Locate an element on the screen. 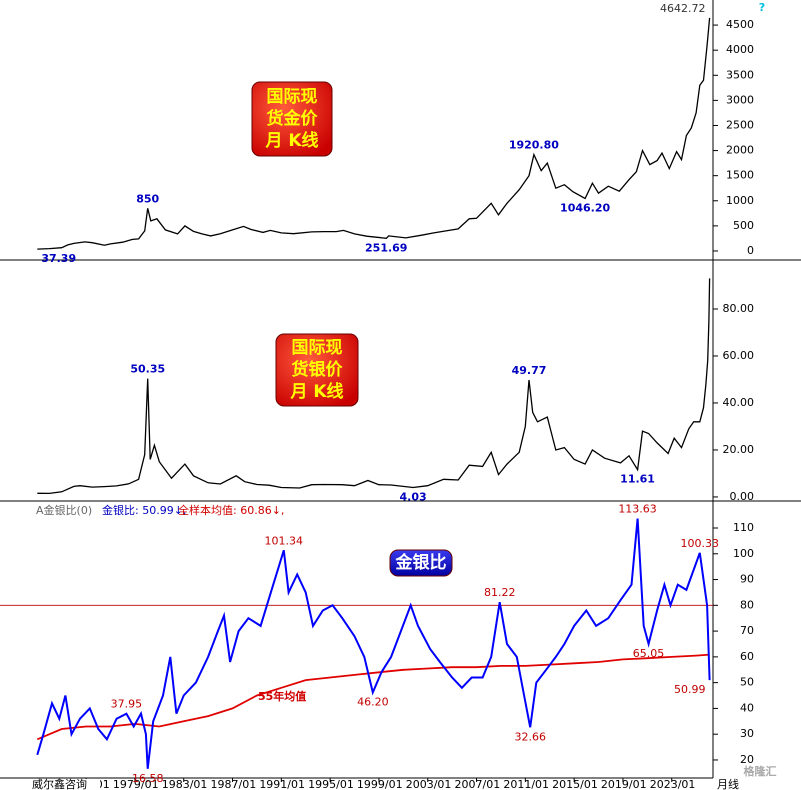 This screenshot has width=801, height=790. y-tick-label: 80 is located at coordinates (747, 604).